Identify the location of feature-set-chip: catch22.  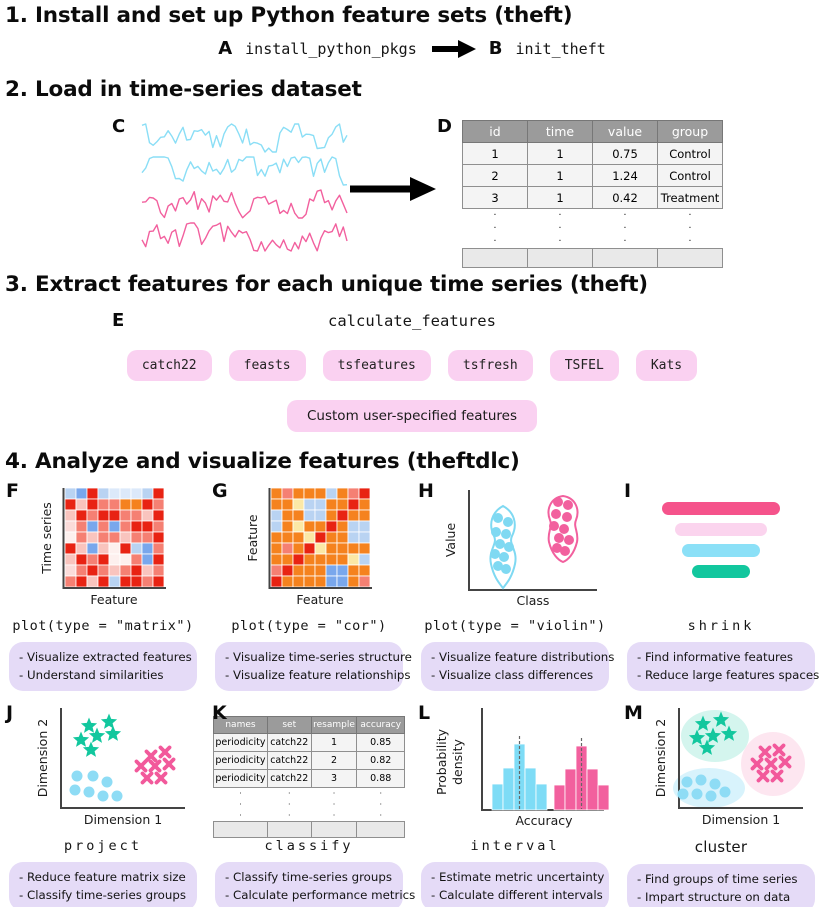
(169, 365).